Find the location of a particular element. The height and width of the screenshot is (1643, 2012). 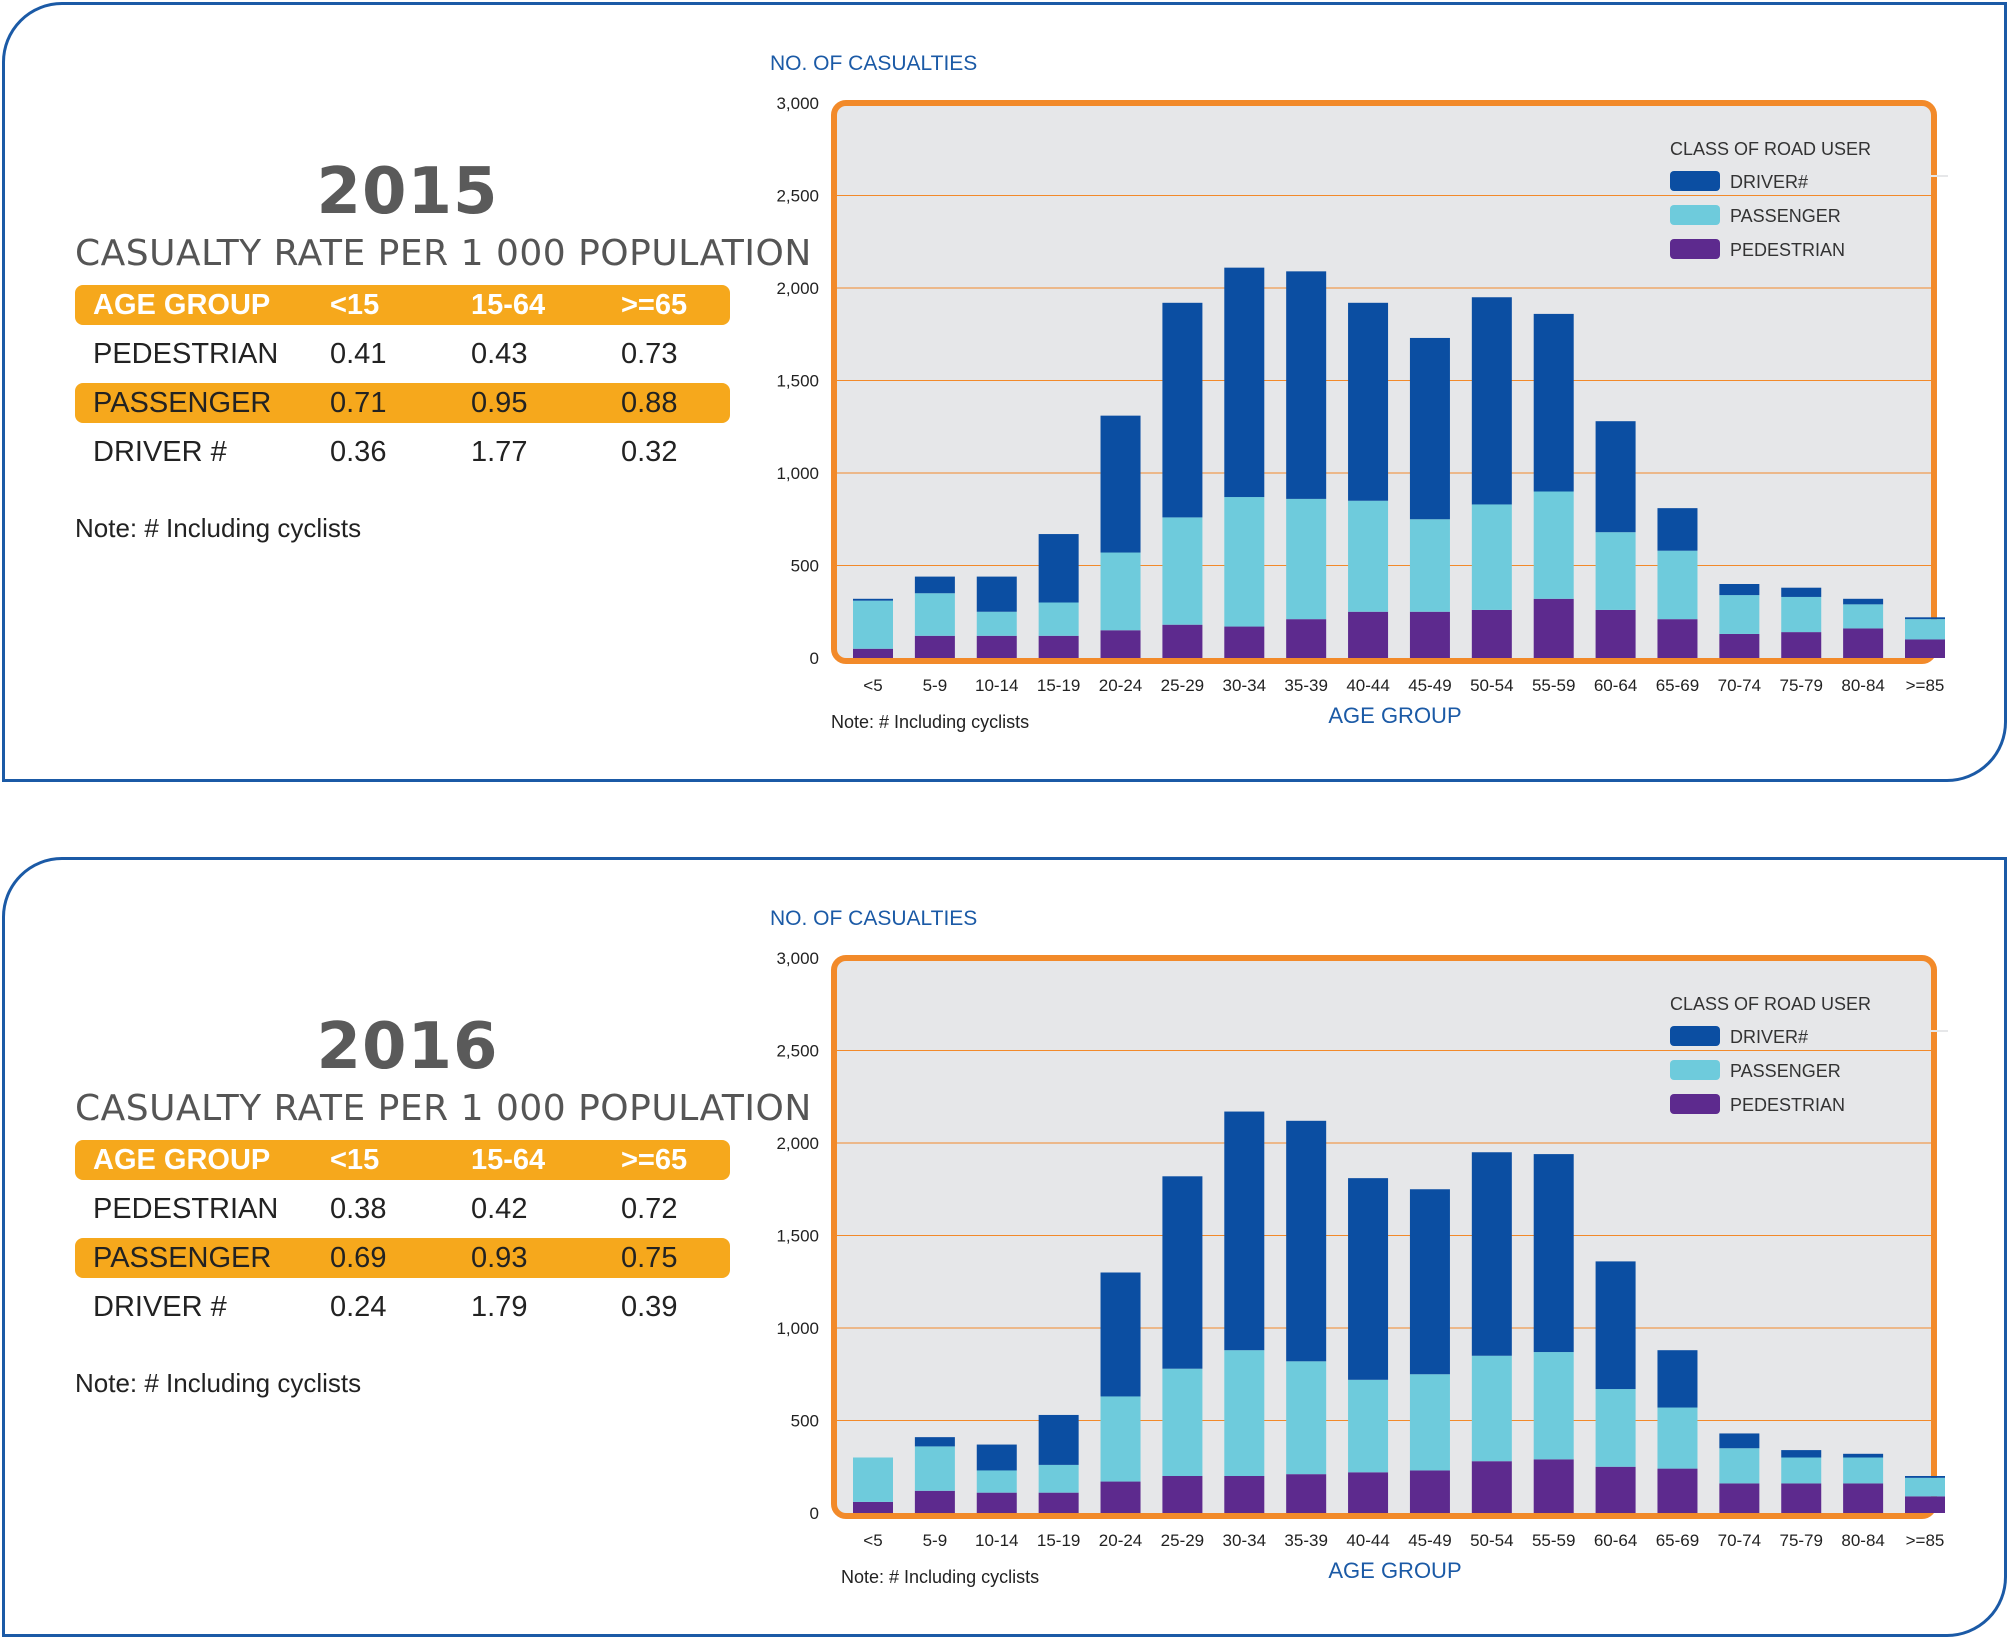

table-cell: 0.75 is located at coordinates (649, 1258).